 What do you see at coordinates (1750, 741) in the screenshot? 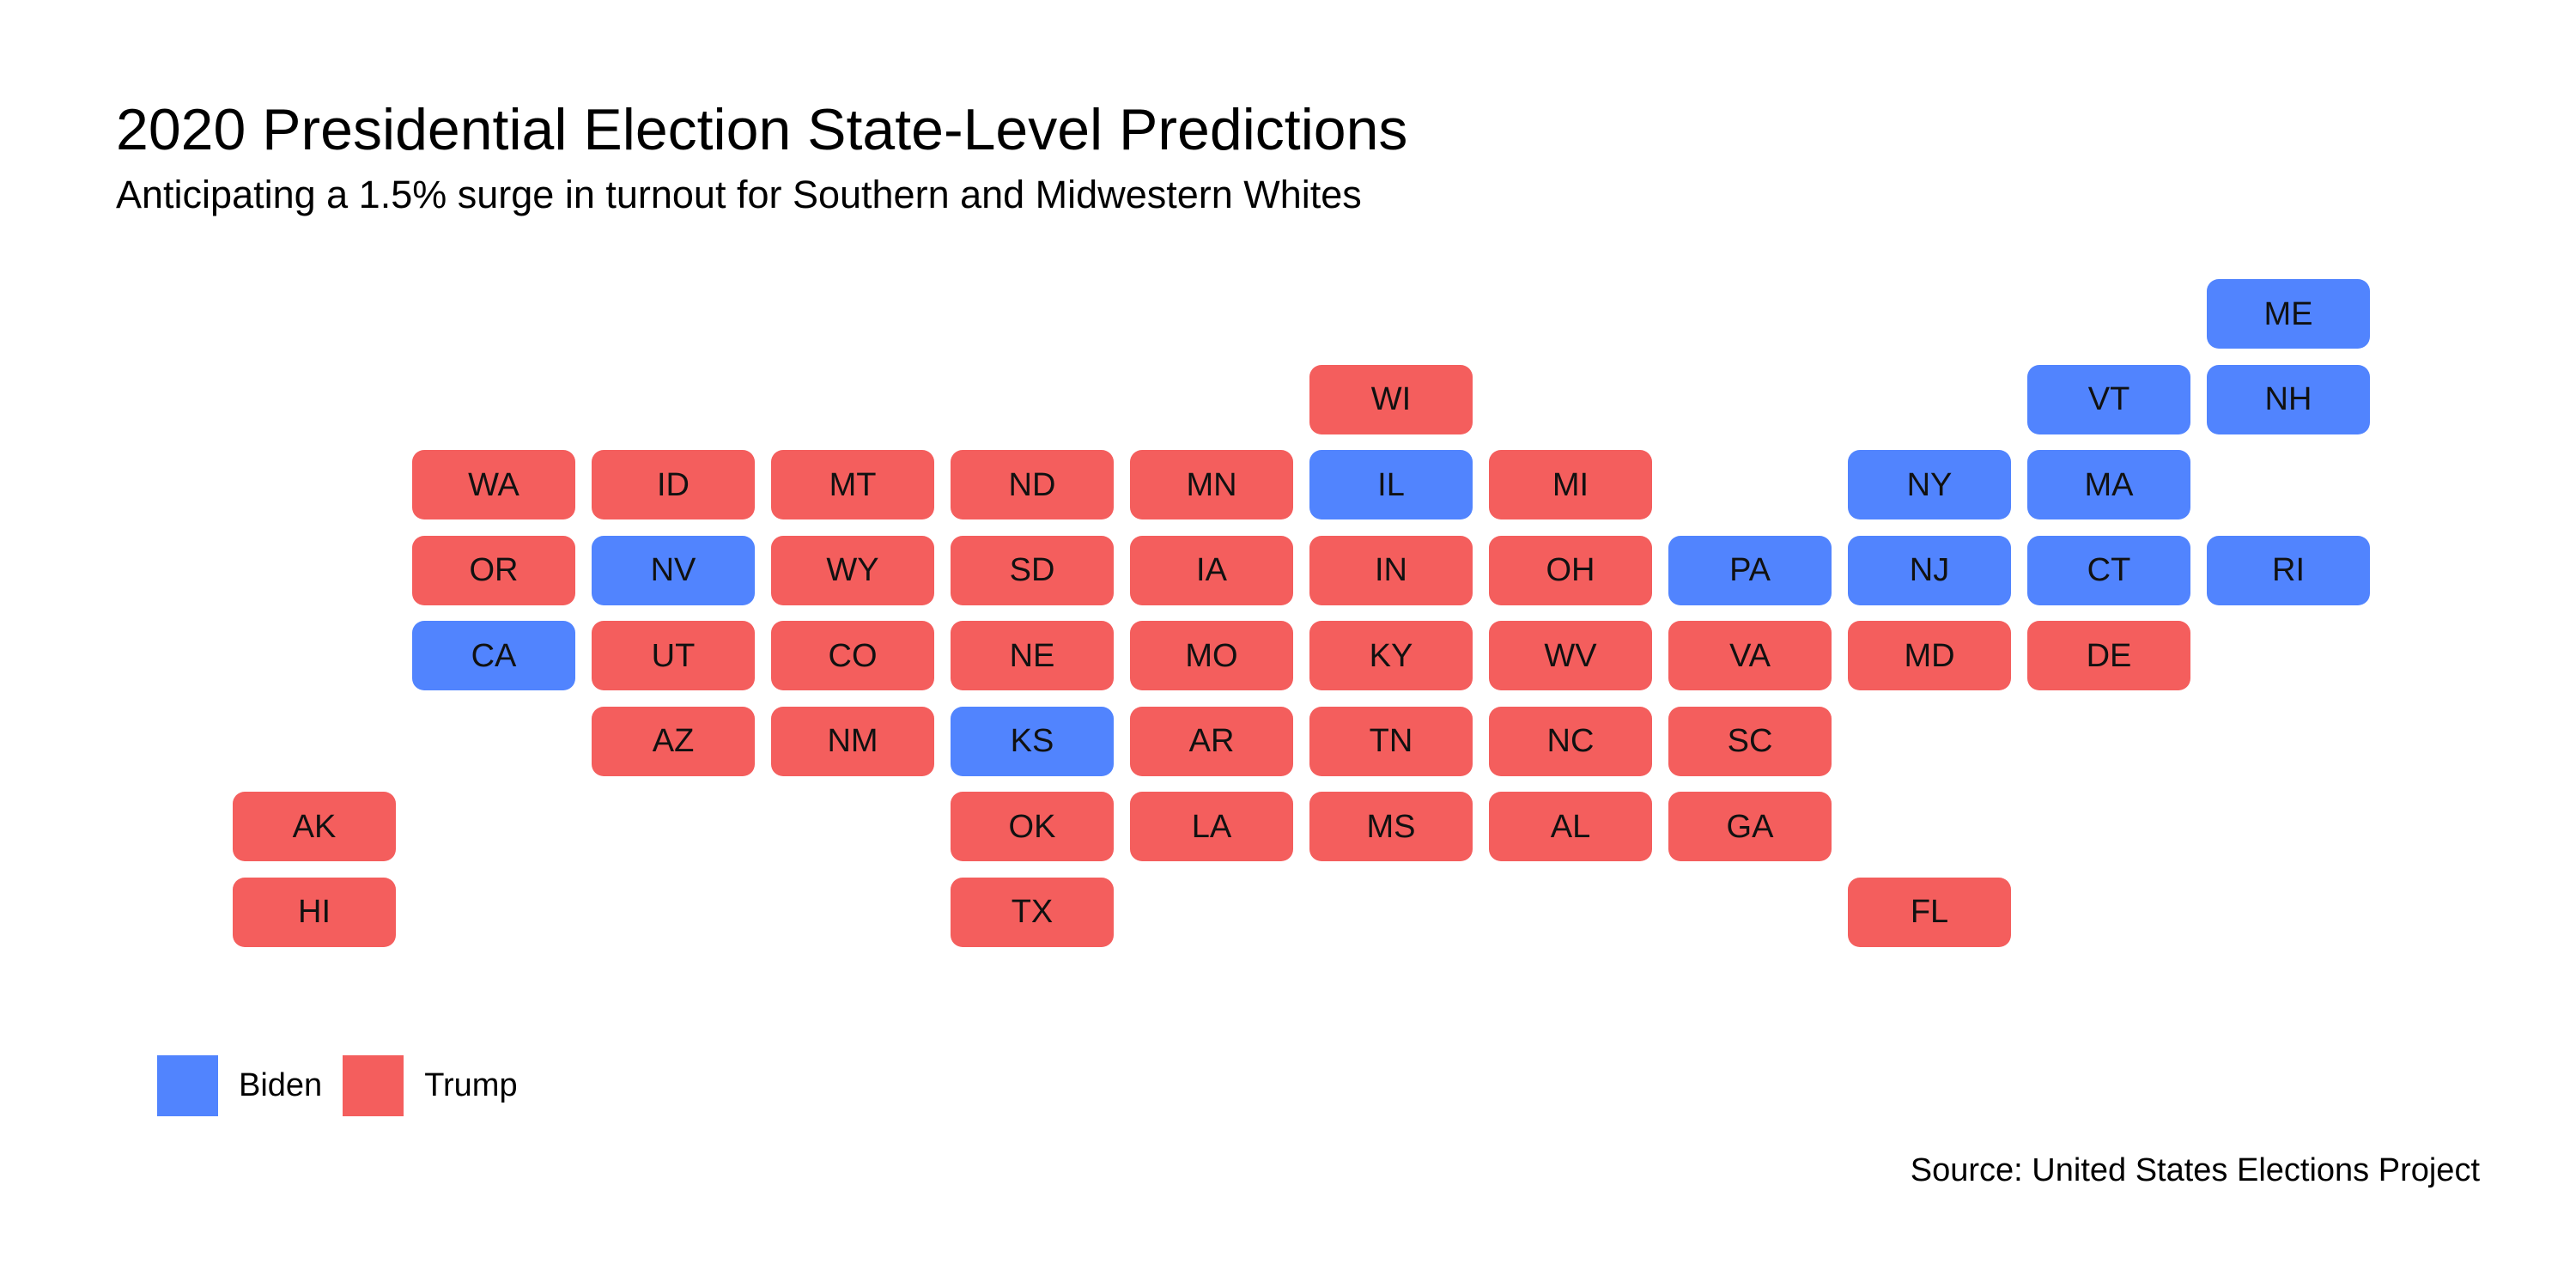
I see `state-tile-sc: SC` at bounding box center [1750, 741].